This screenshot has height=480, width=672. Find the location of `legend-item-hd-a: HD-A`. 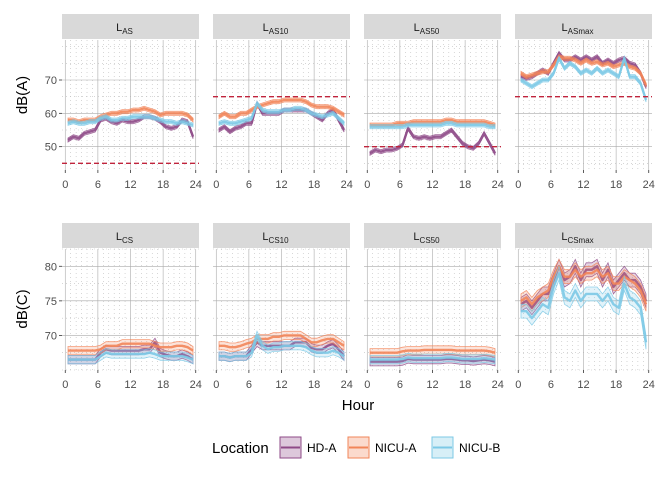

legend-item-hd-a: HD-A is located at coordinates (307, 447).